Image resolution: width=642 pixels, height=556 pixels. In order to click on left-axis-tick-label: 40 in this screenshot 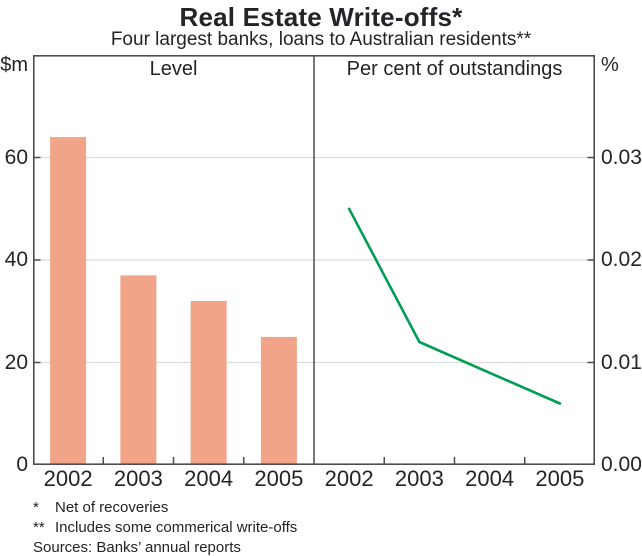, I will do `click(16, 259)`.